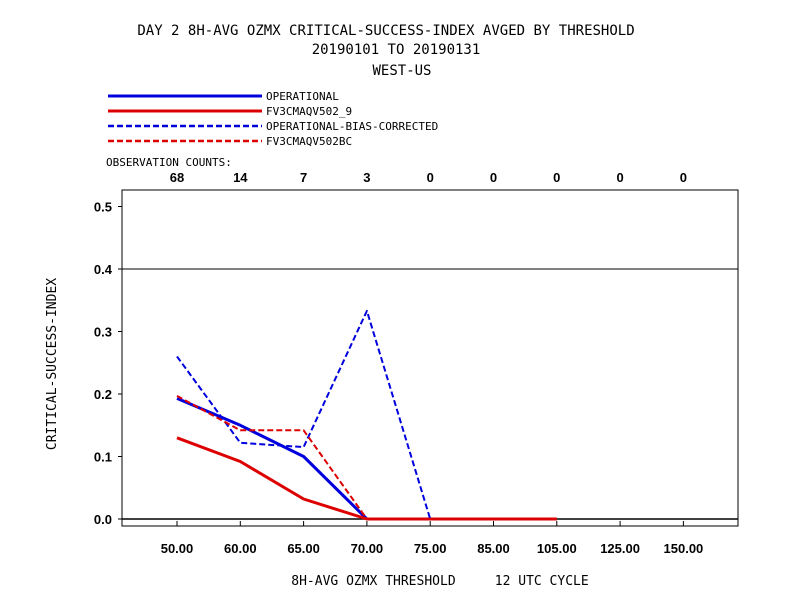 Image resolution: width=792 pixels, height=612 pixels. I want to click on observation-count: 3, so click(366, 177).